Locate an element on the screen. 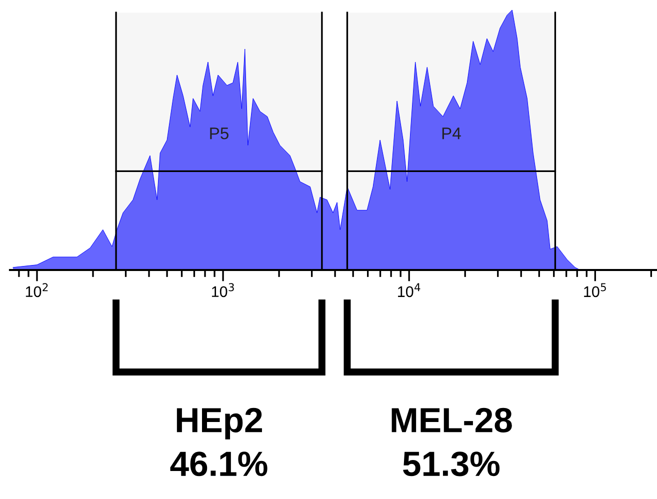 Image resolution: width=657 pixels, height=499 pixels. x-tick-label: 10$^{5}$ is located at coordinates (595, 290).